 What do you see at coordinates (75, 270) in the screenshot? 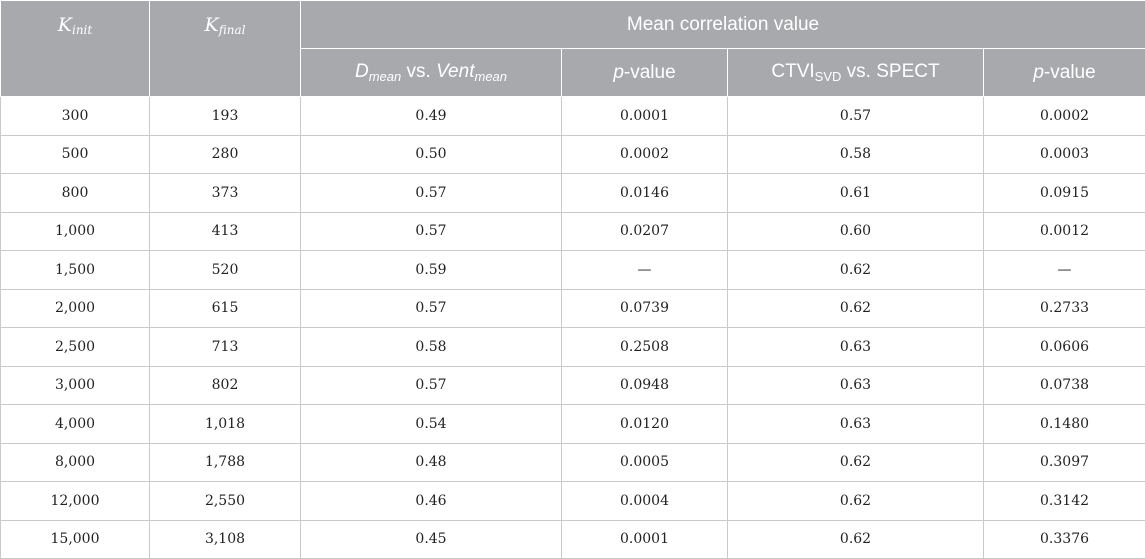
I see `cell-k-init: 1,500` at bounding box center [75, 270].